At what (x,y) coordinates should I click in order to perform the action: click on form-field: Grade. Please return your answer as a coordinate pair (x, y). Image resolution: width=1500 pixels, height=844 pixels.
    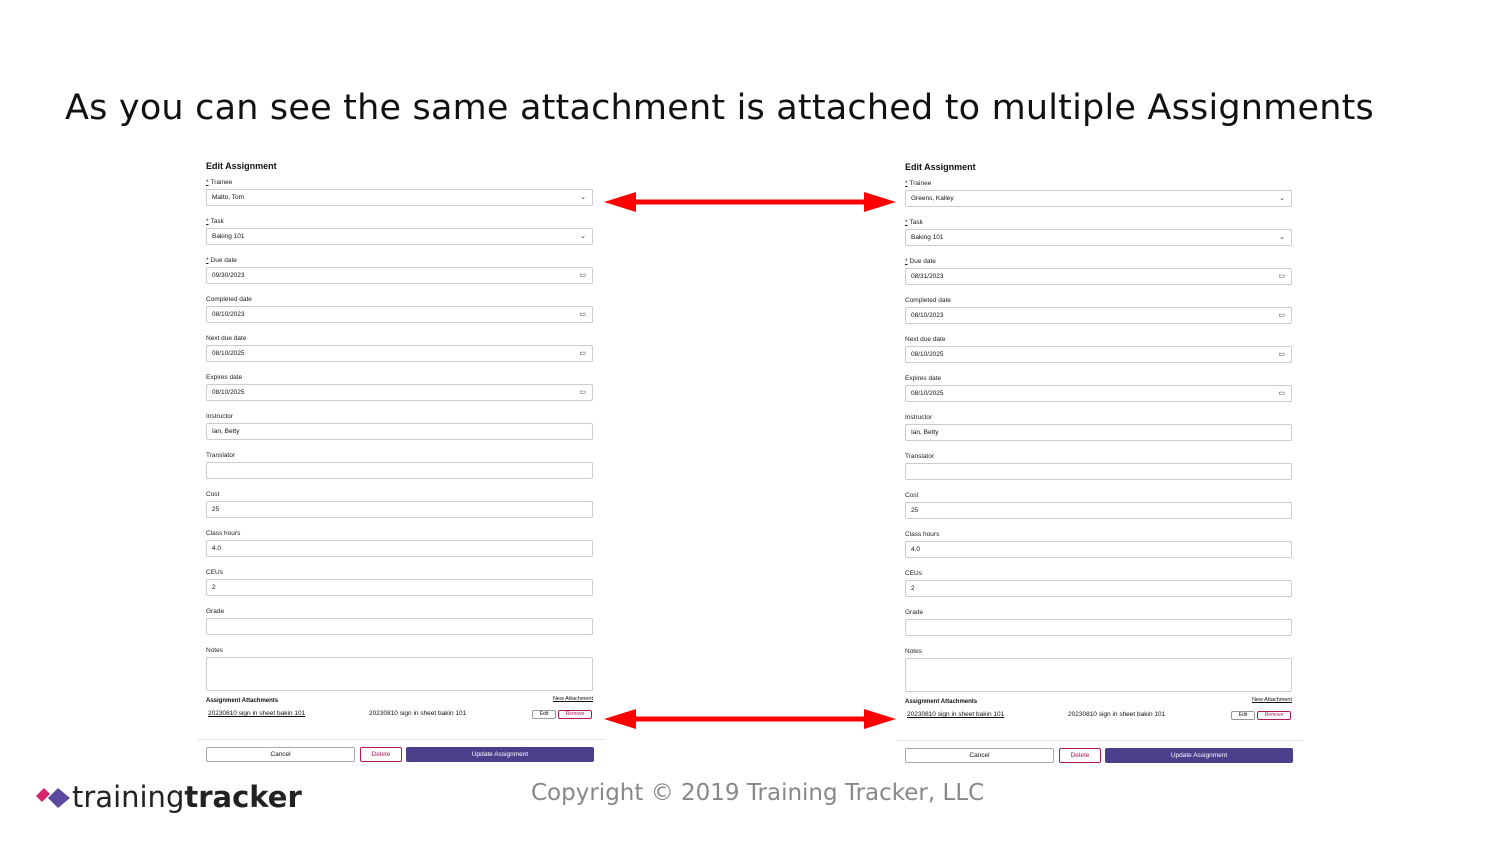
    Looking at the image, I should click on (399, 620).